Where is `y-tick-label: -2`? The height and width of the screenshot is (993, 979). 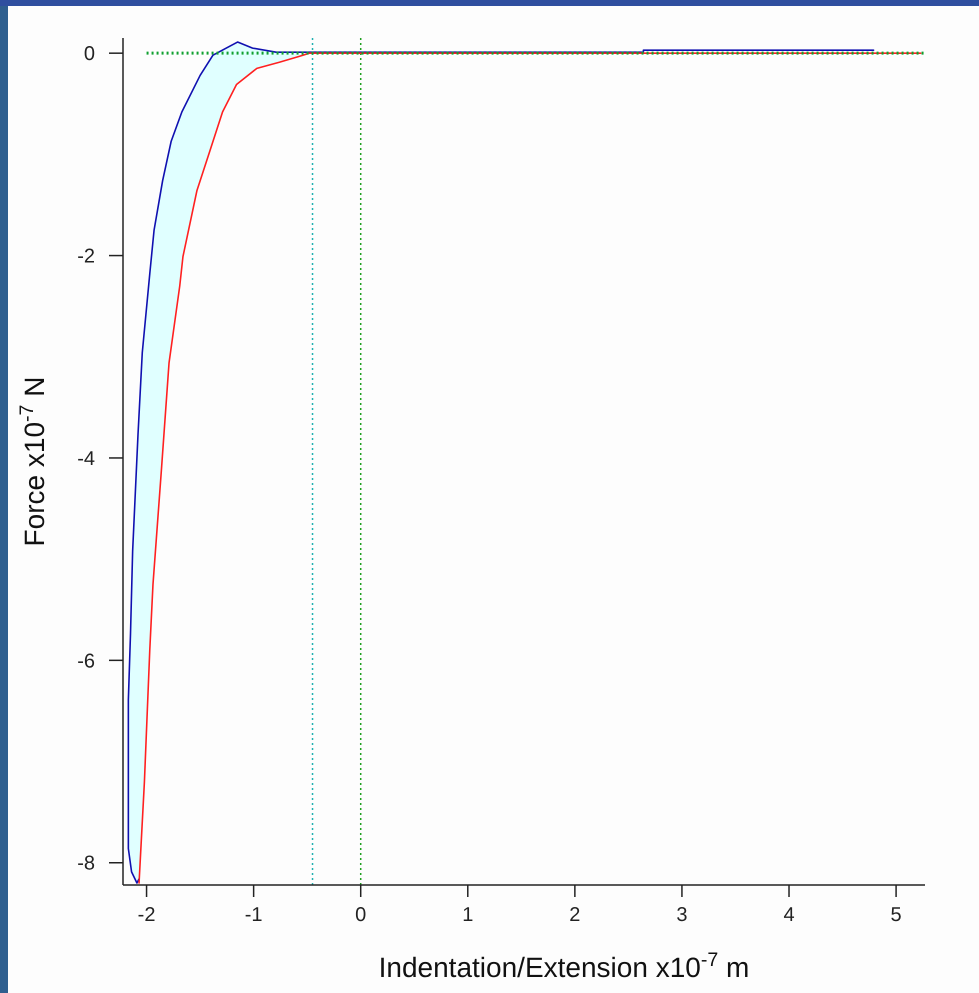
y-tick-label: -2 is located at coordinates (86, 257).